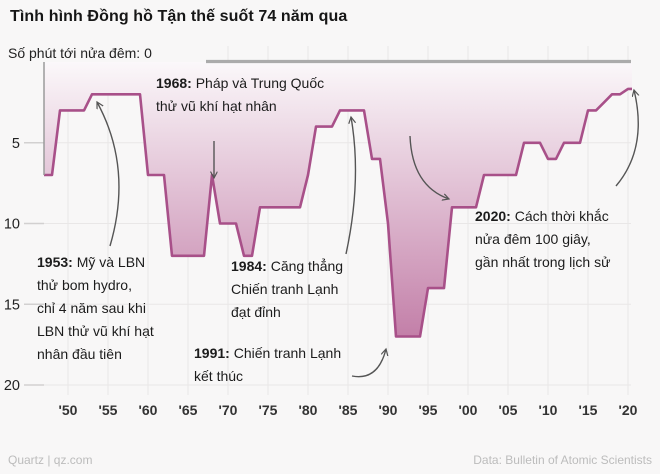 The width and height of the screenshot is (660, 474). What do you see at coordinates (626, 138) in the screenshot?
I see `arrow-2020` at bounding box center [626, 138].